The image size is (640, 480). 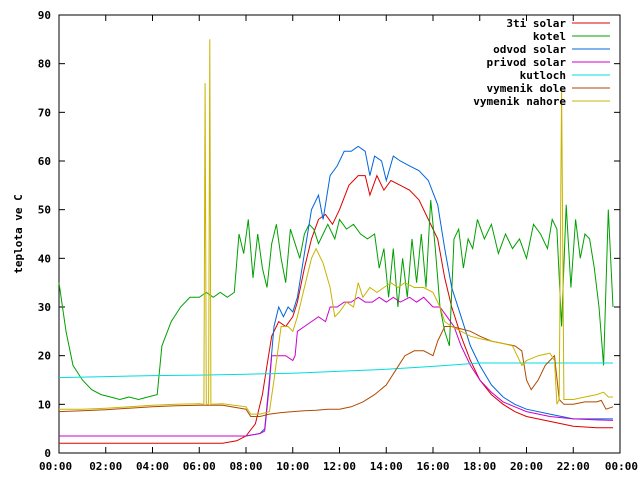 I want to click on legend-label: 3ti solar, so click(x=536, y=23).